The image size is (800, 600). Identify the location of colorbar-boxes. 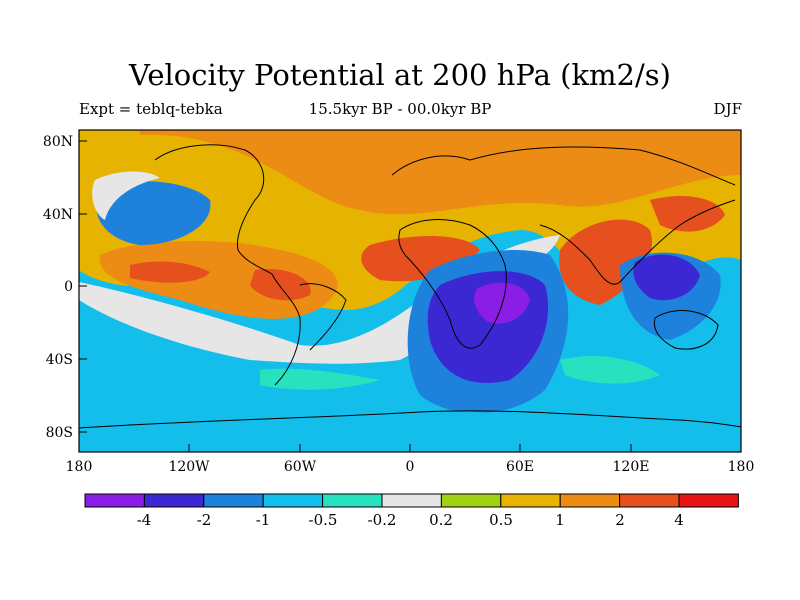
(411, 500).